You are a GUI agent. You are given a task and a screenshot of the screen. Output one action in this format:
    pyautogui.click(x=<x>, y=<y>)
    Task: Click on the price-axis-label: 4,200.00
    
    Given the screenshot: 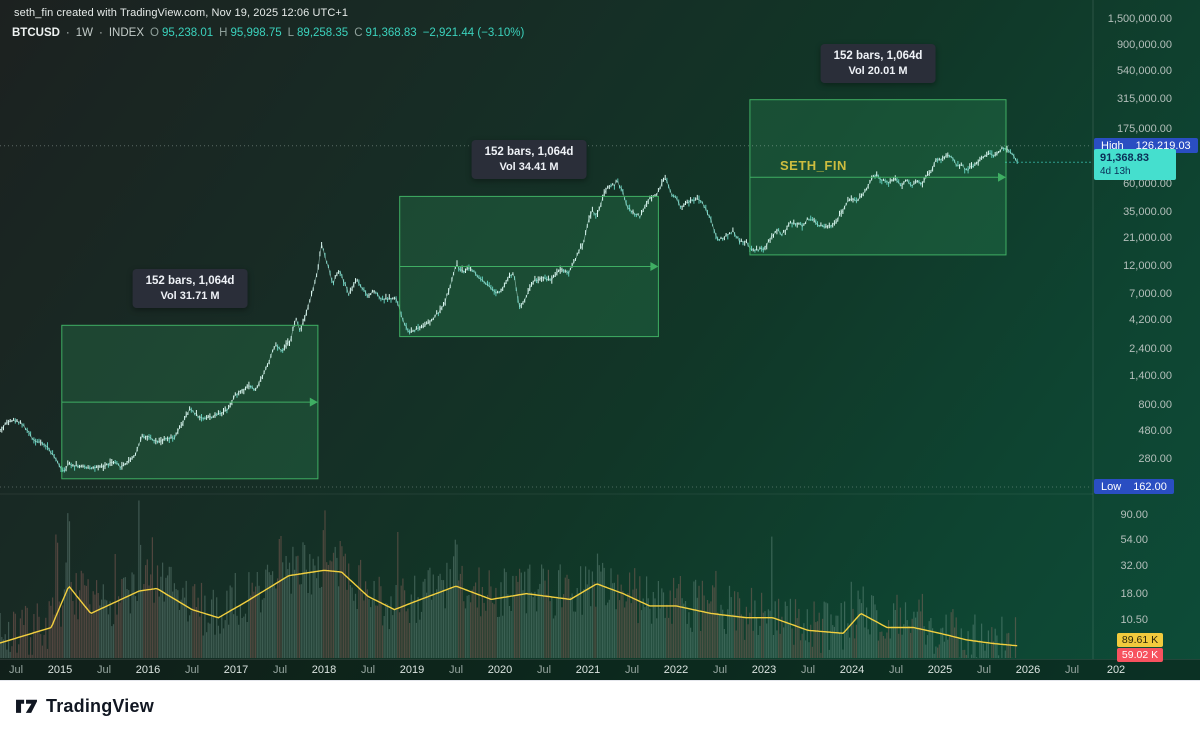 What is the action you would take?
    pyautogui.click(x=1150, y=320)
    